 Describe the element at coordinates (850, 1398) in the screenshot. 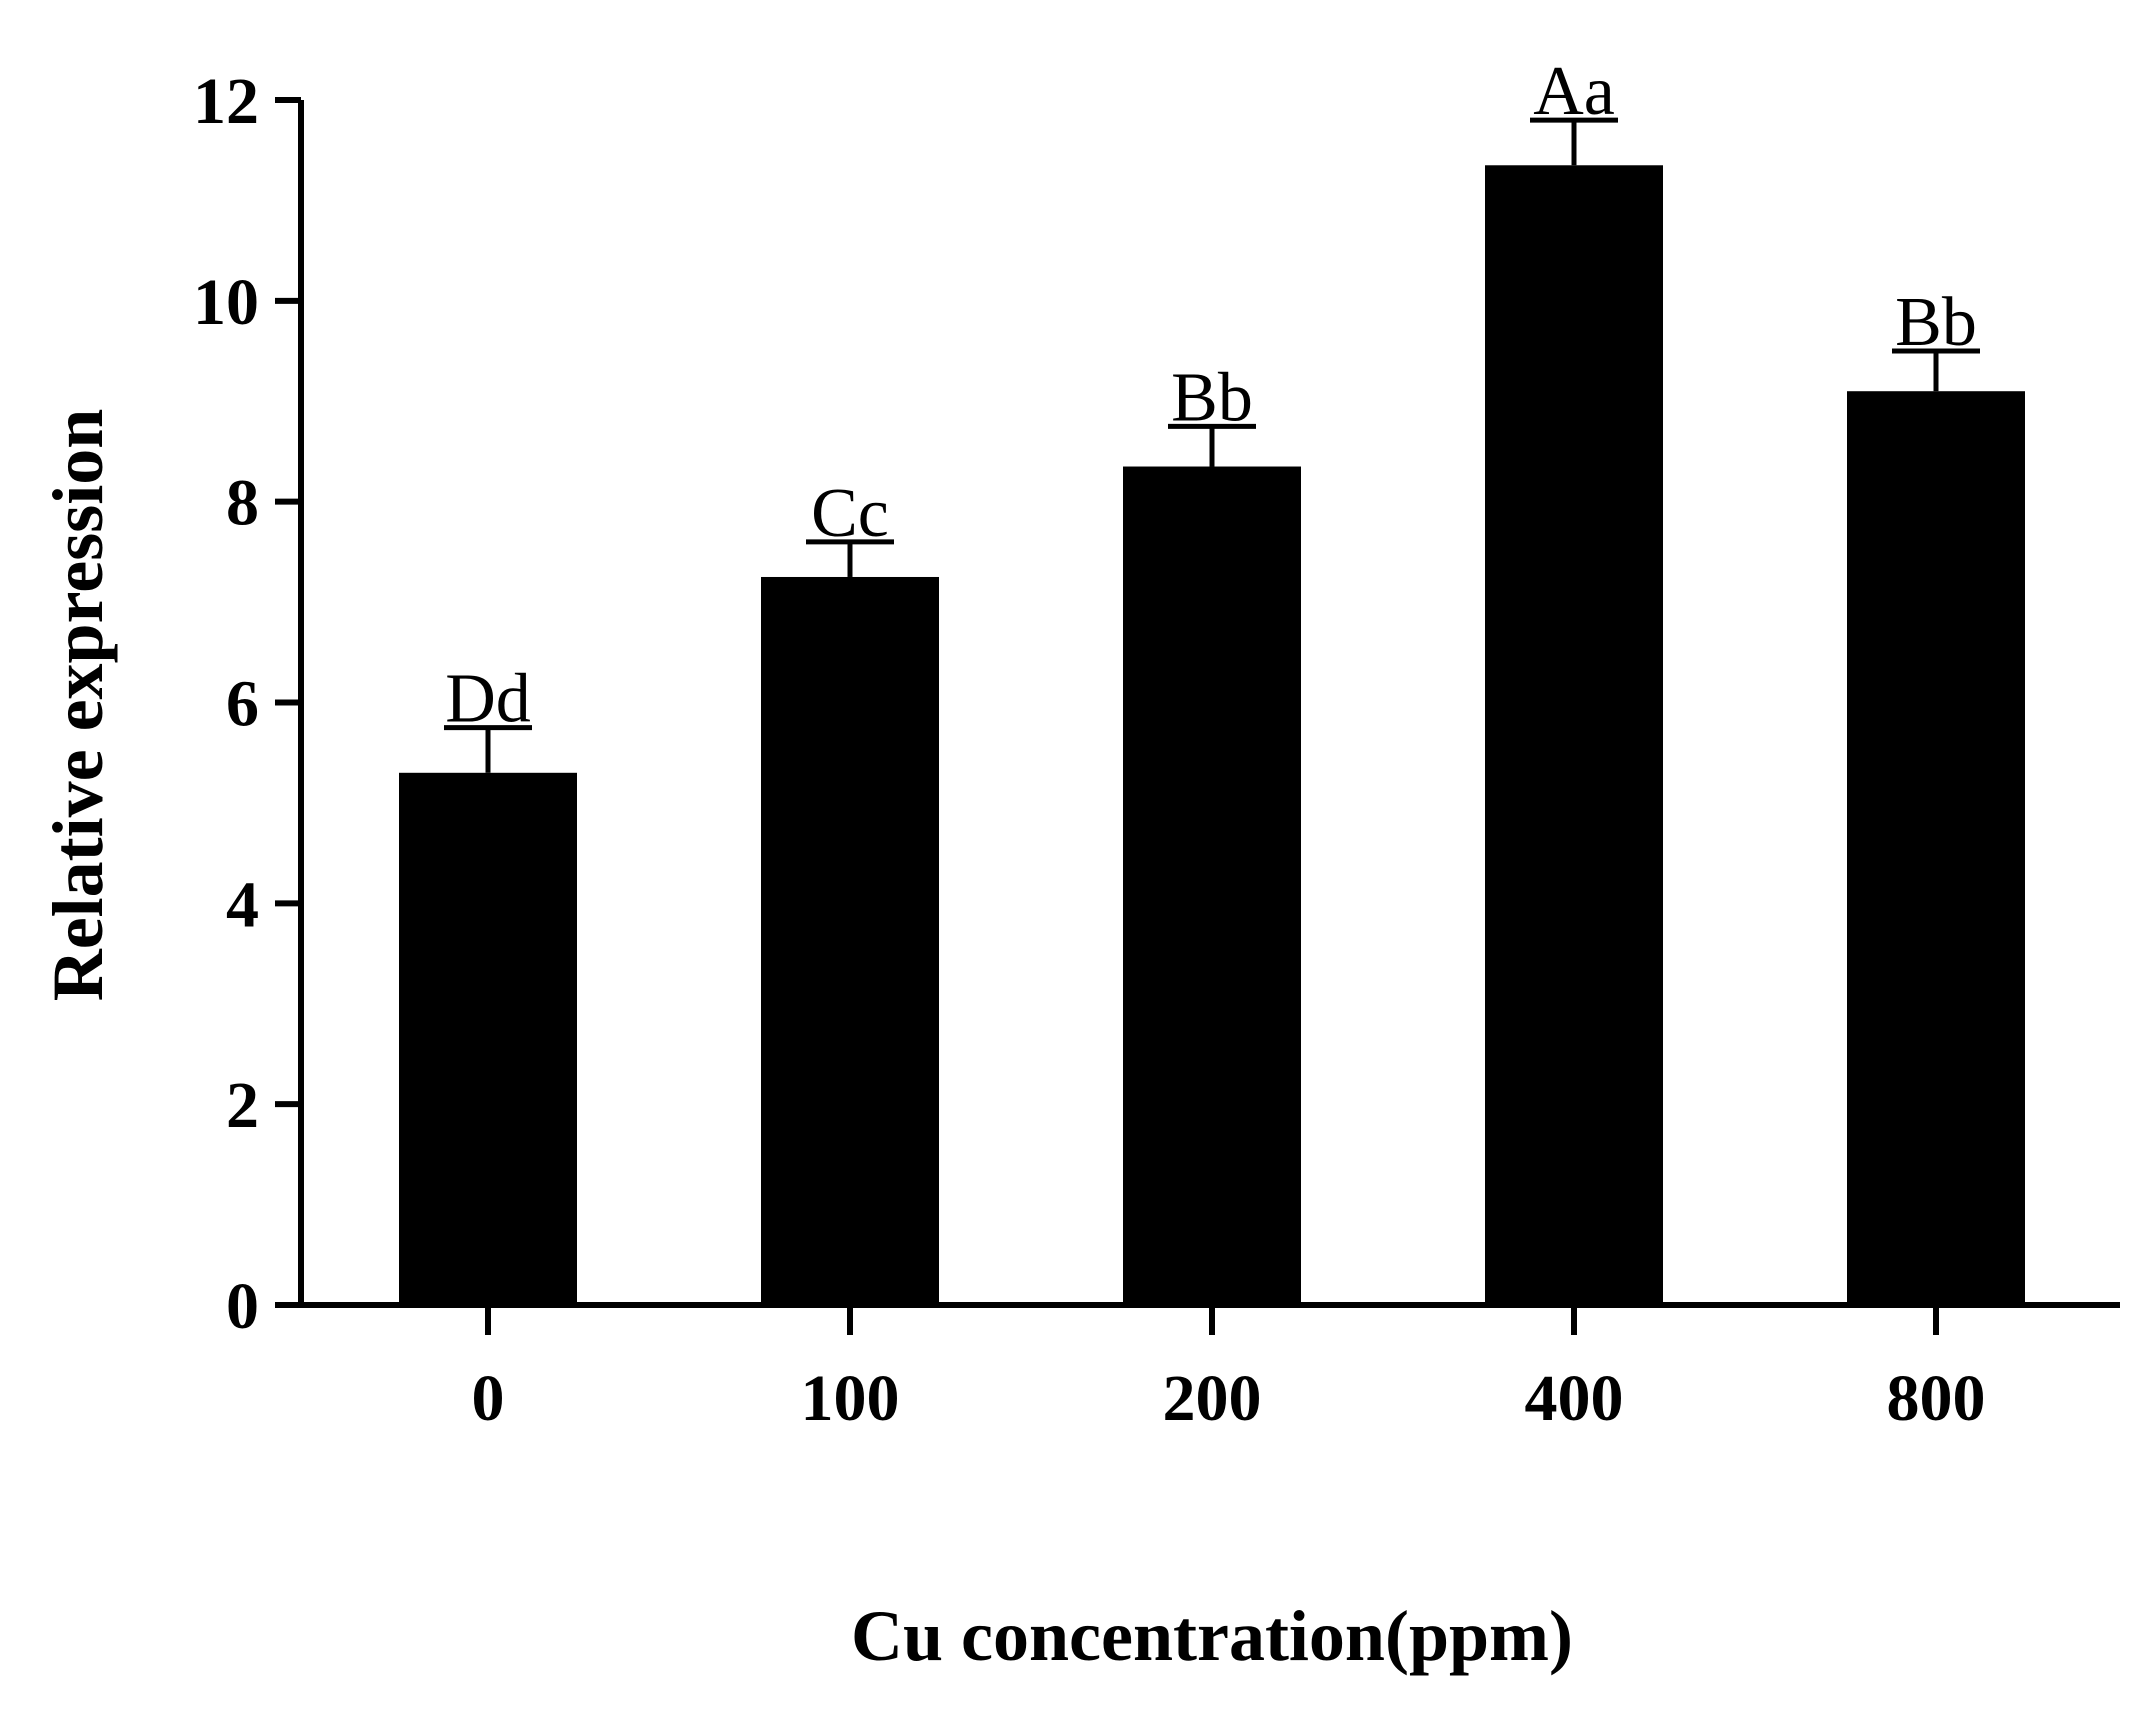

I see `x-tick-label: 100` at that location.